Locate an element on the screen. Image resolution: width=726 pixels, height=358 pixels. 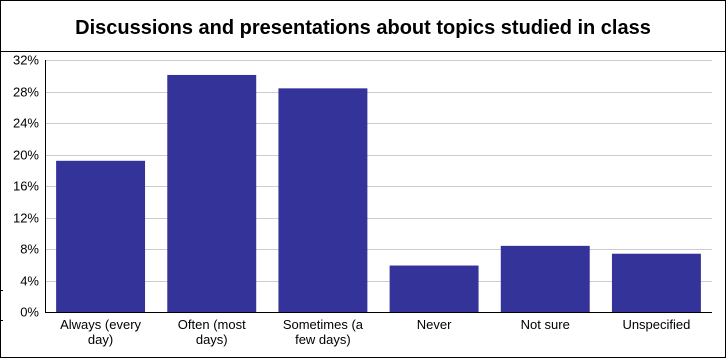
y-tick-label: 20% is located at coordinates (26, 155).